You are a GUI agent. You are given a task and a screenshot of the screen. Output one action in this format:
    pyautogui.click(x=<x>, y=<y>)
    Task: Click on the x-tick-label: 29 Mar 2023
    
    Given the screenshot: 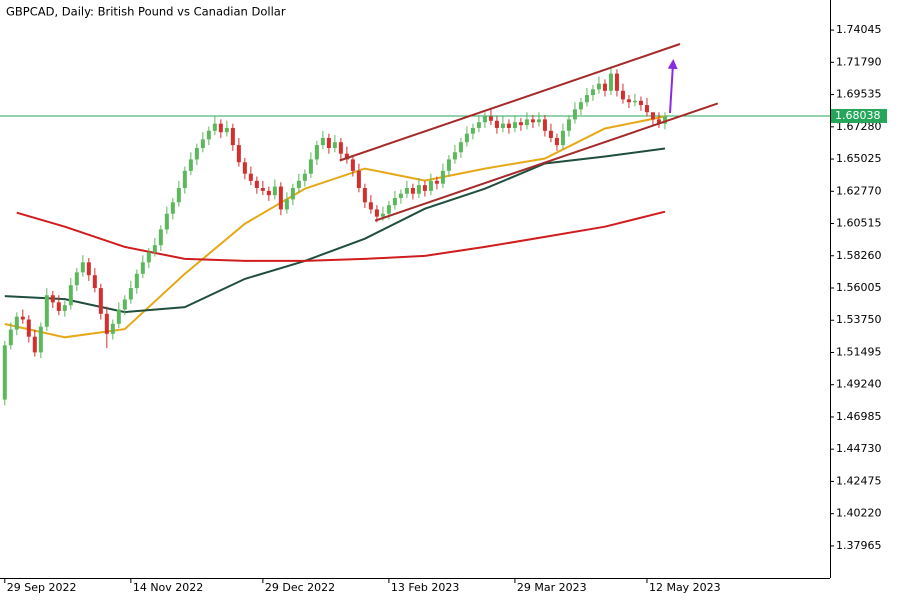 What is the action you would take?
    pyautogui.click(x=552, y=587)
    